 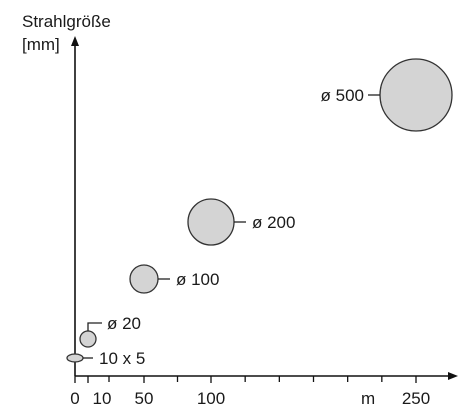 What do you see at coordinates (41, 44) in the screenshot?
I see `y-axis-label-line2: [mm]` at bounding box center [41, 44].